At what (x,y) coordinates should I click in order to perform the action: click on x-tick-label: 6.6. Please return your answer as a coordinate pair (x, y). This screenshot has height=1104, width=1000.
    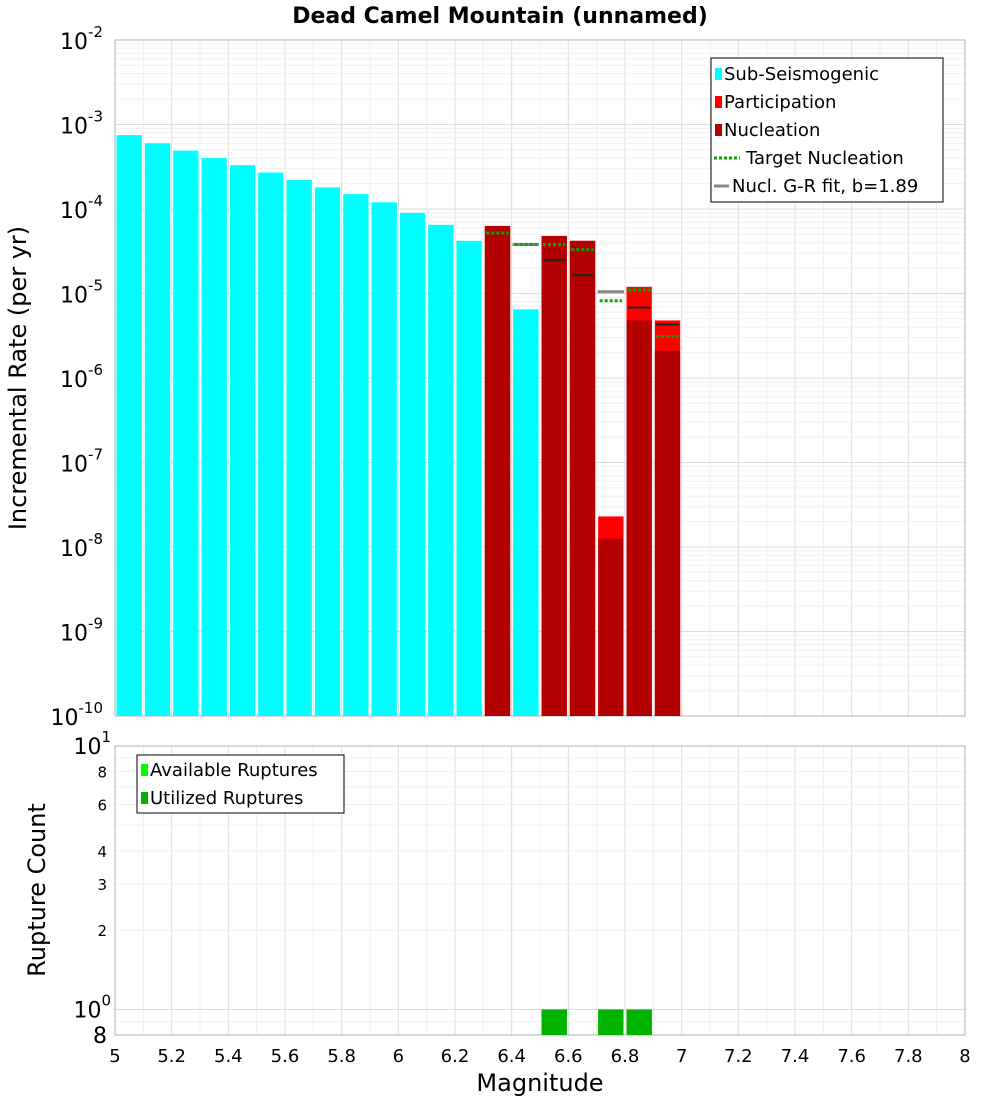
    Looking at the image, I should click on (568, 1056).